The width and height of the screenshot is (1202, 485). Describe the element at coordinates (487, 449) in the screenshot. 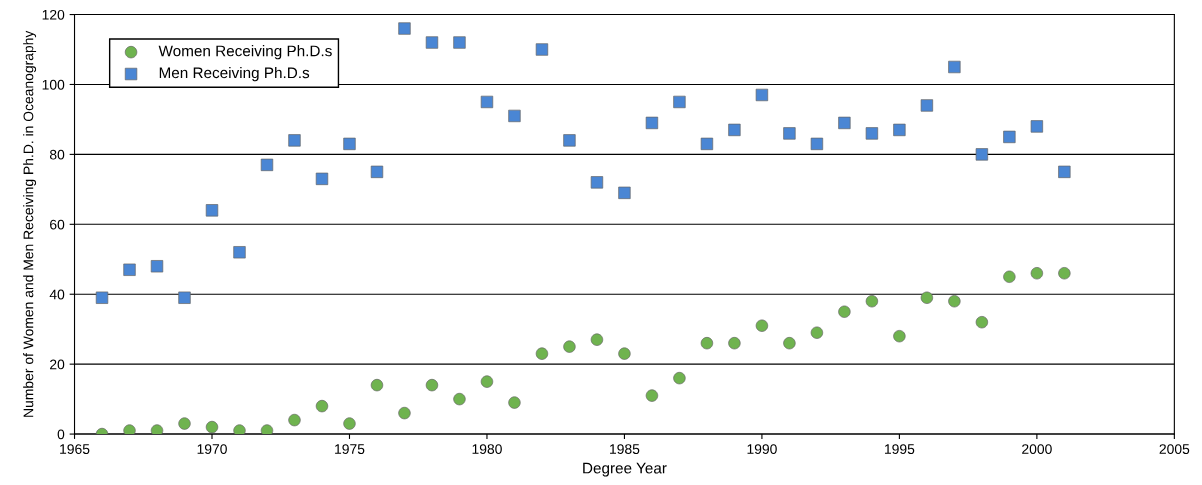

I see `x-tick-label: 1980` at that location.